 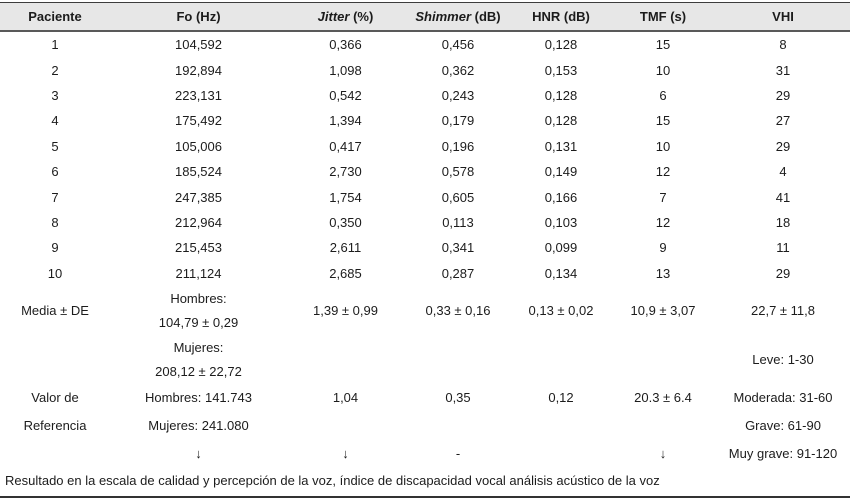 What do you see at coordinates (783, 197) in the screenshot?
I see `cell-vhi: 41` at bounding box center [783, 197].